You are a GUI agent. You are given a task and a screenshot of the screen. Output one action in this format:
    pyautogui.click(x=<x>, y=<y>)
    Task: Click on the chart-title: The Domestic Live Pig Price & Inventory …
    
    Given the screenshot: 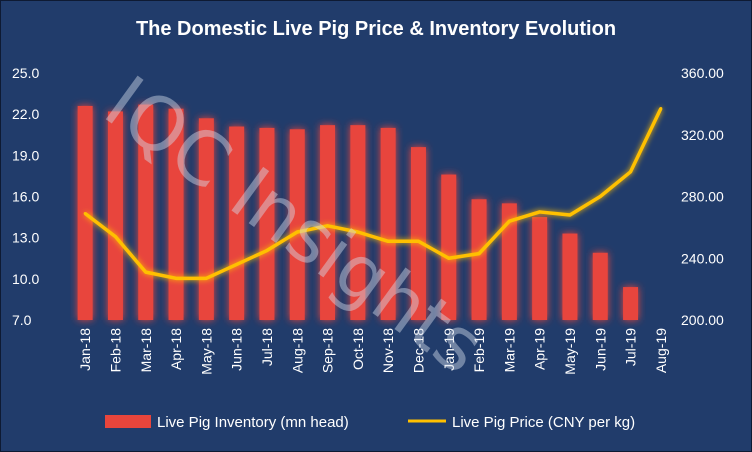 What is the action you would take?
    pyautogui.click(x=376, y=29)
    